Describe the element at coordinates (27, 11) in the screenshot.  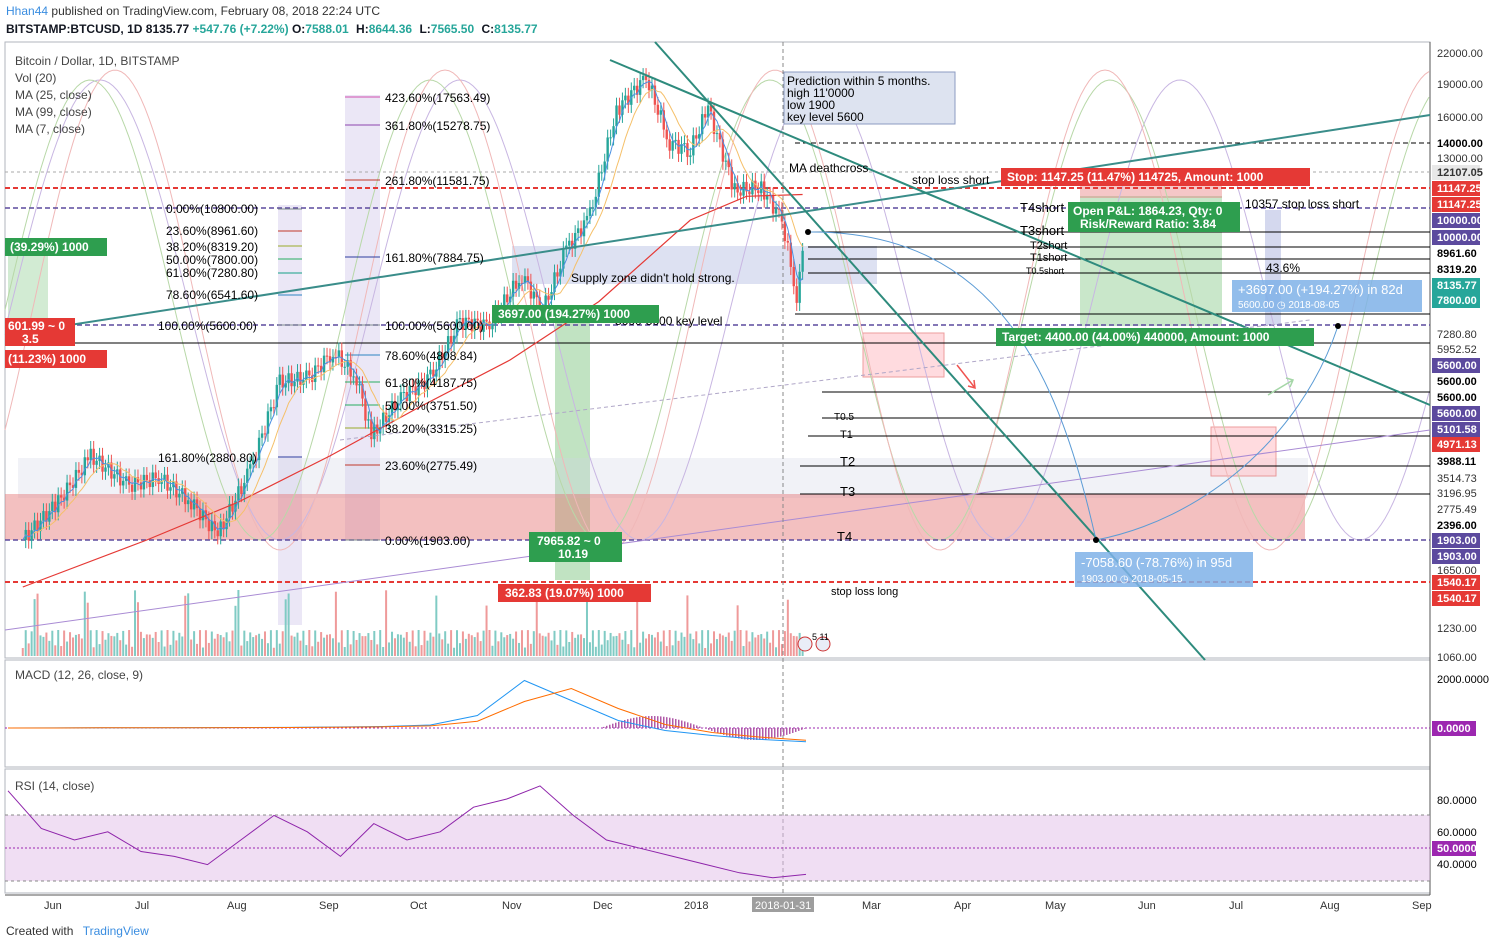
I see `author-link: Hhan44` at that location.